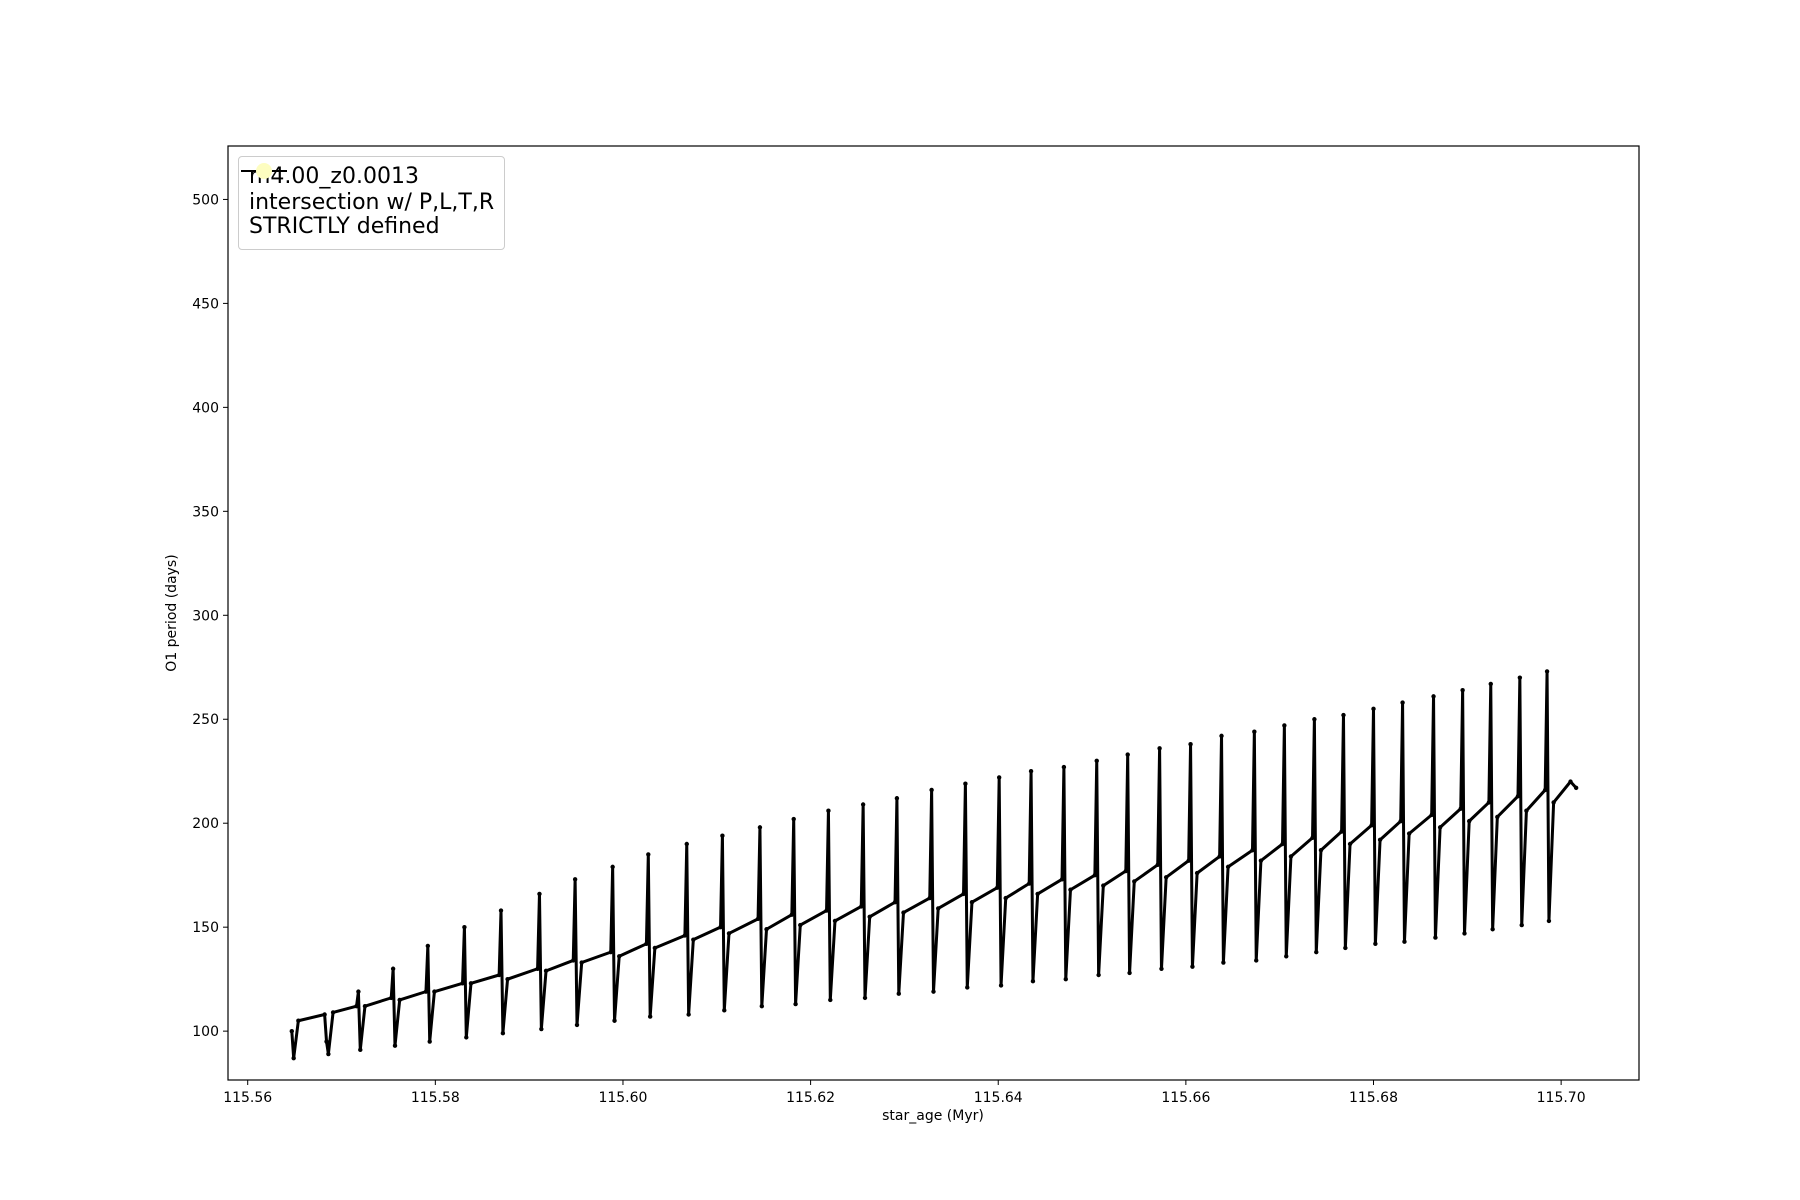  Describe the element at coordinates (435, 1098) in the screenshot. I see `x-tick-label: 115.58` at that location.